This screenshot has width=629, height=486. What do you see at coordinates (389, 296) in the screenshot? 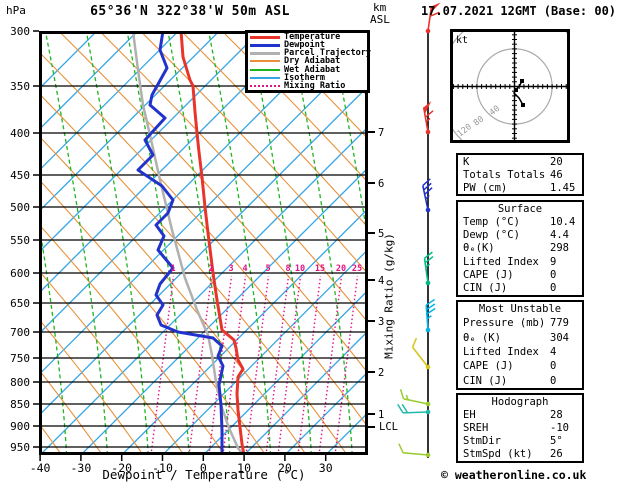
I see `mixing-ratio-axis-label: Mixing Ratio (g/kg)` at bounding box center [389, 296].